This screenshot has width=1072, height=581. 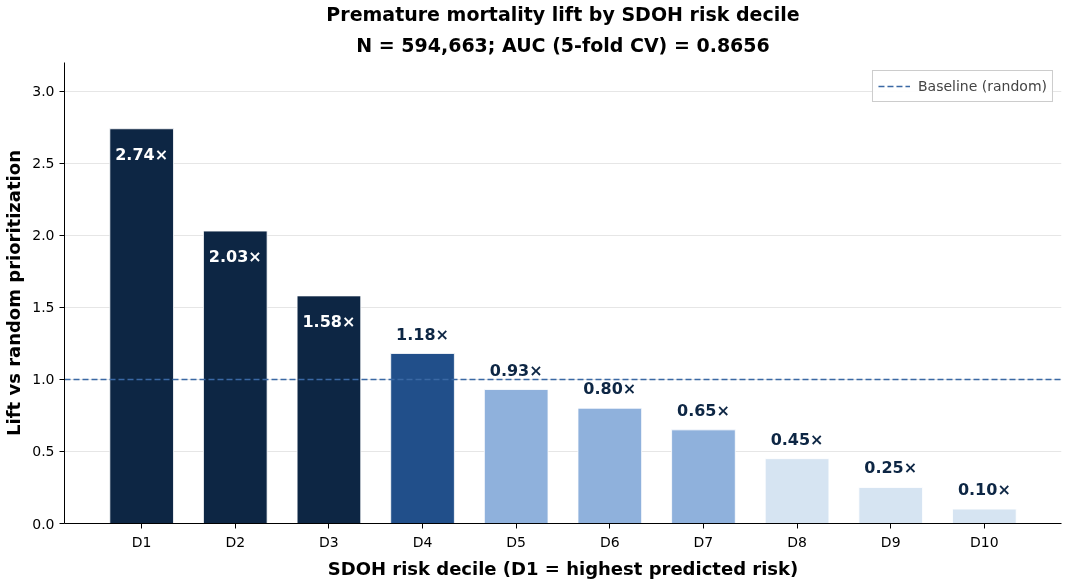 What do you see at coordinates (43, 163) in the screenshot?
I see `y-tick-label: 2.5` at bounding box center [43, 163].